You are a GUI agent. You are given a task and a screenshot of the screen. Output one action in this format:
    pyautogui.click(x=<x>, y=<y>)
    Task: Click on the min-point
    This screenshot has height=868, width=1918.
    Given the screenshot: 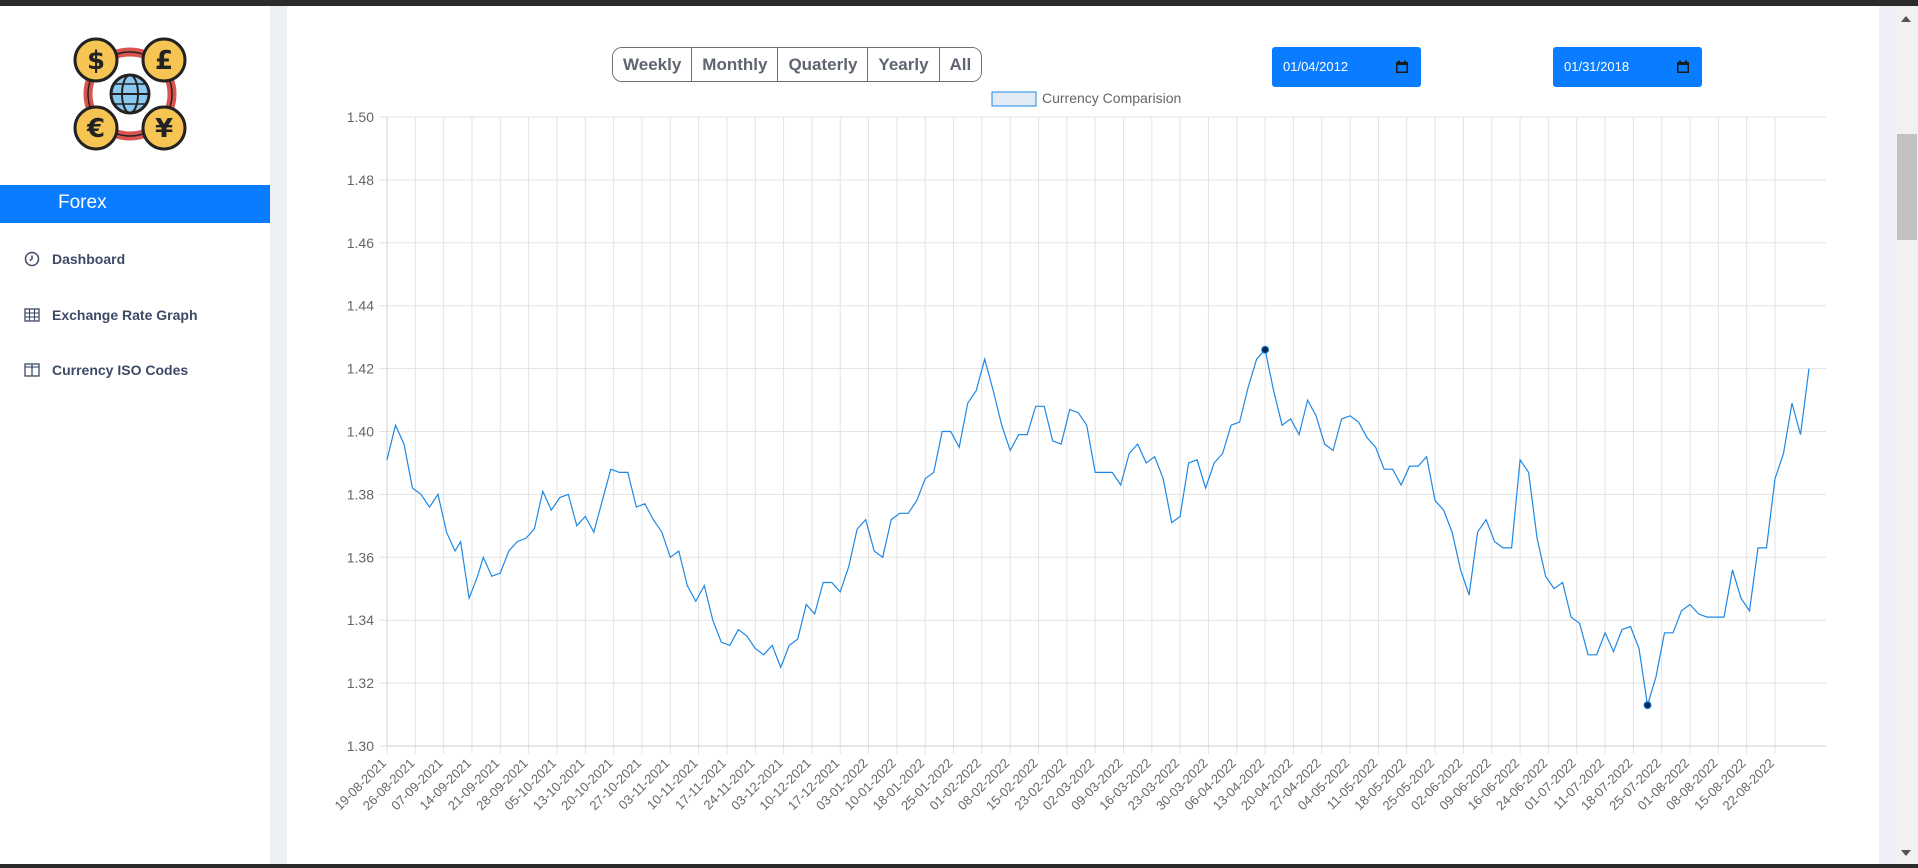 What is the action you would take?
    pyautogui.click(x=1647, y=705)
    